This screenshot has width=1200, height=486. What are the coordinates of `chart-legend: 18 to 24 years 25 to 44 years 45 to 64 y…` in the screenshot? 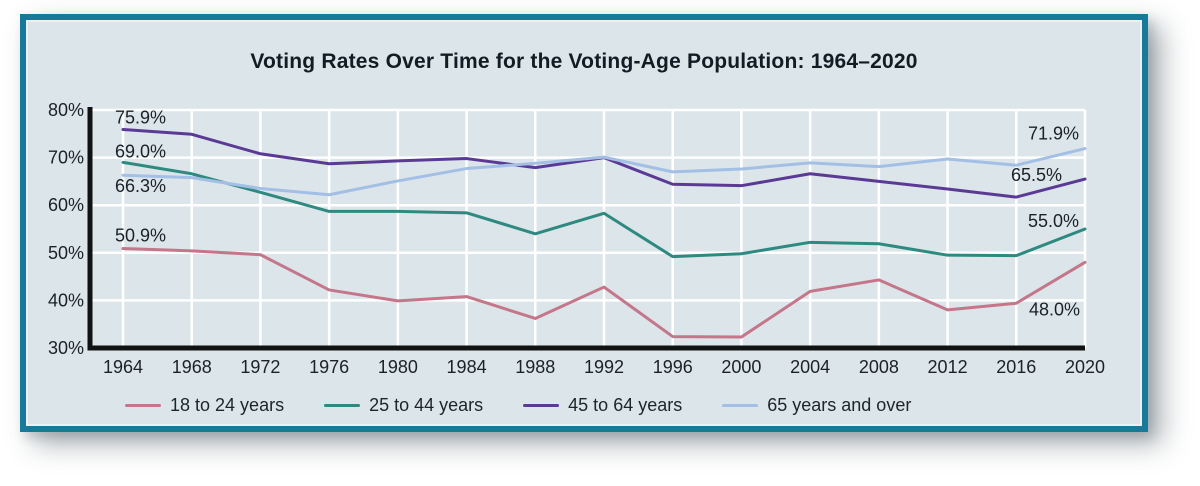 It's located at (518, 405).